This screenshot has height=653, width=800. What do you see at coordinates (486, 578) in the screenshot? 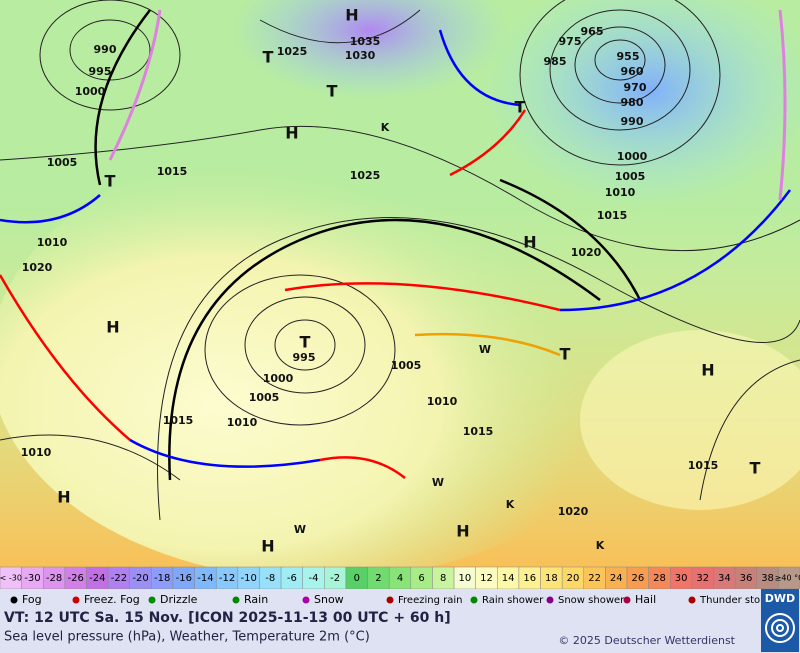
I see `scale-label: 12` at bounding box center [486, 578].